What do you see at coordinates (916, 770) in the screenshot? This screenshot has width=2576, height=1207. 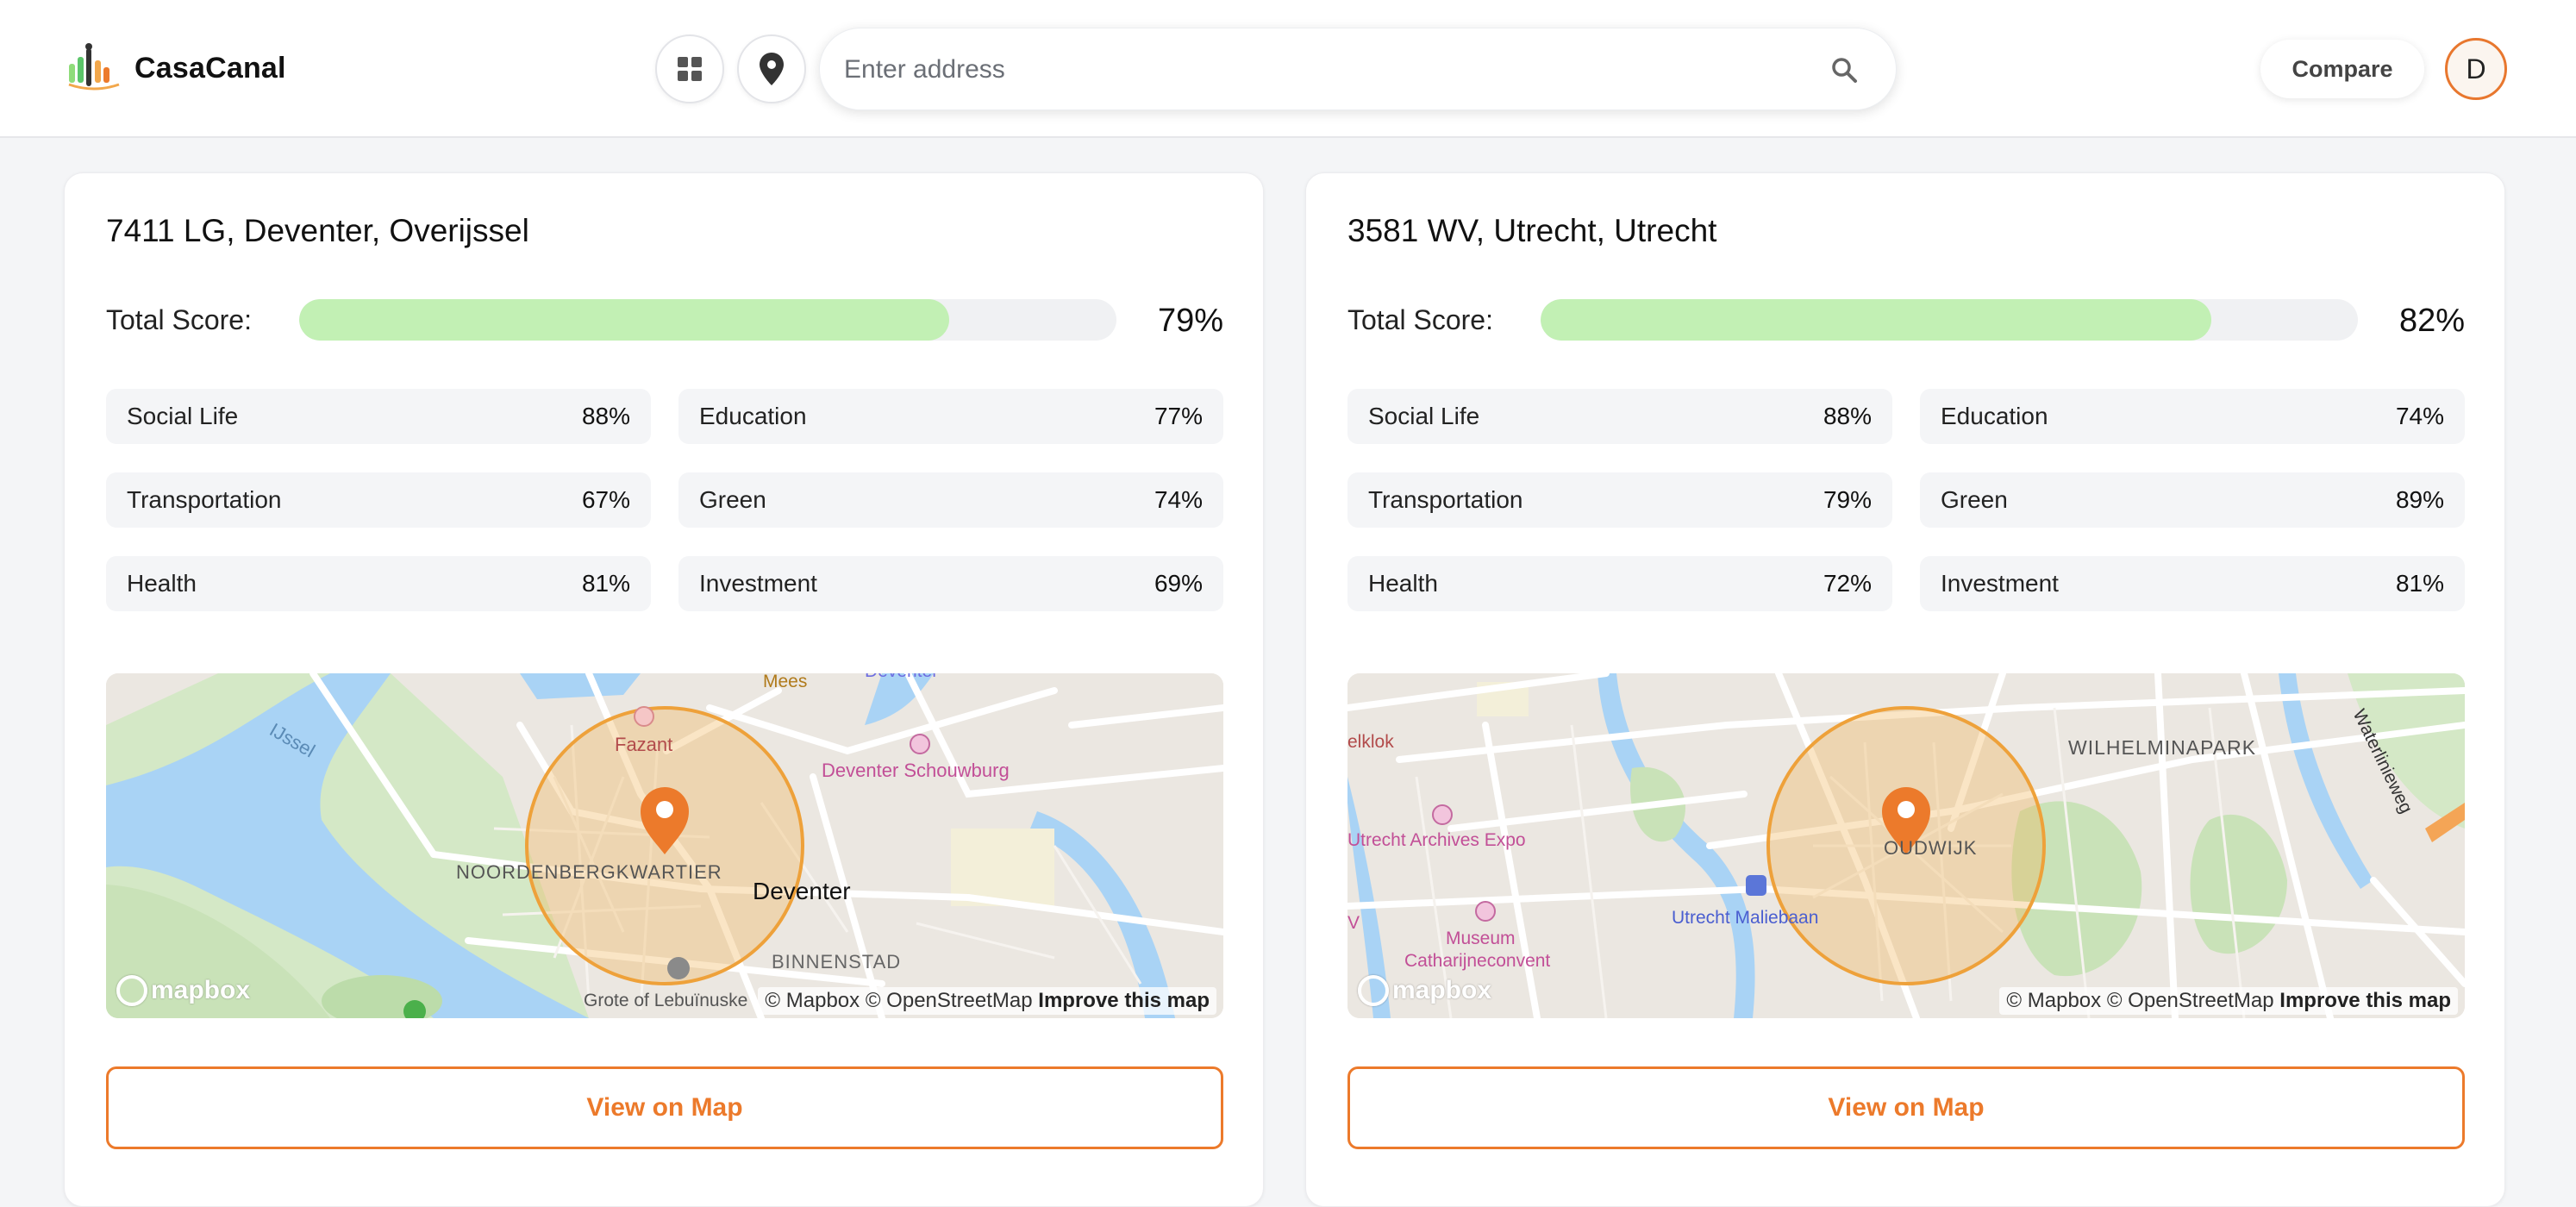 I see `map-label-schouwburg: Deventer Schouwburg` at bounding box center [916, 770].